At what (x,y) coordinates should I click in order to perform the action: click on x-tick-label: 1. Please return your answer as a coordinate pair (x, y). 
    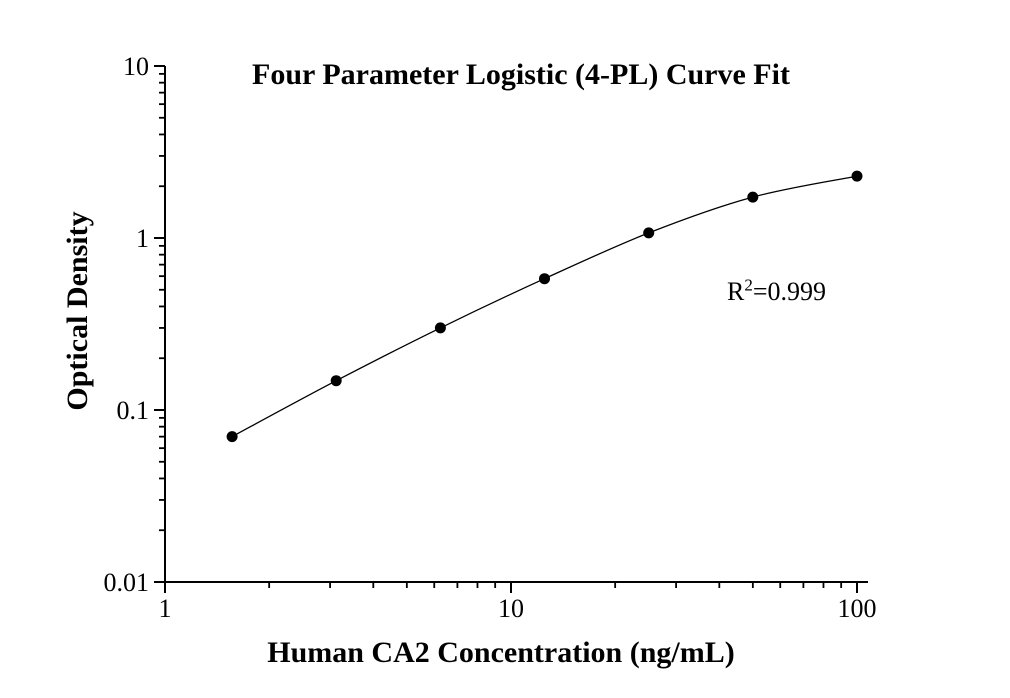
    Looking at the image, I should click on (165, 608).